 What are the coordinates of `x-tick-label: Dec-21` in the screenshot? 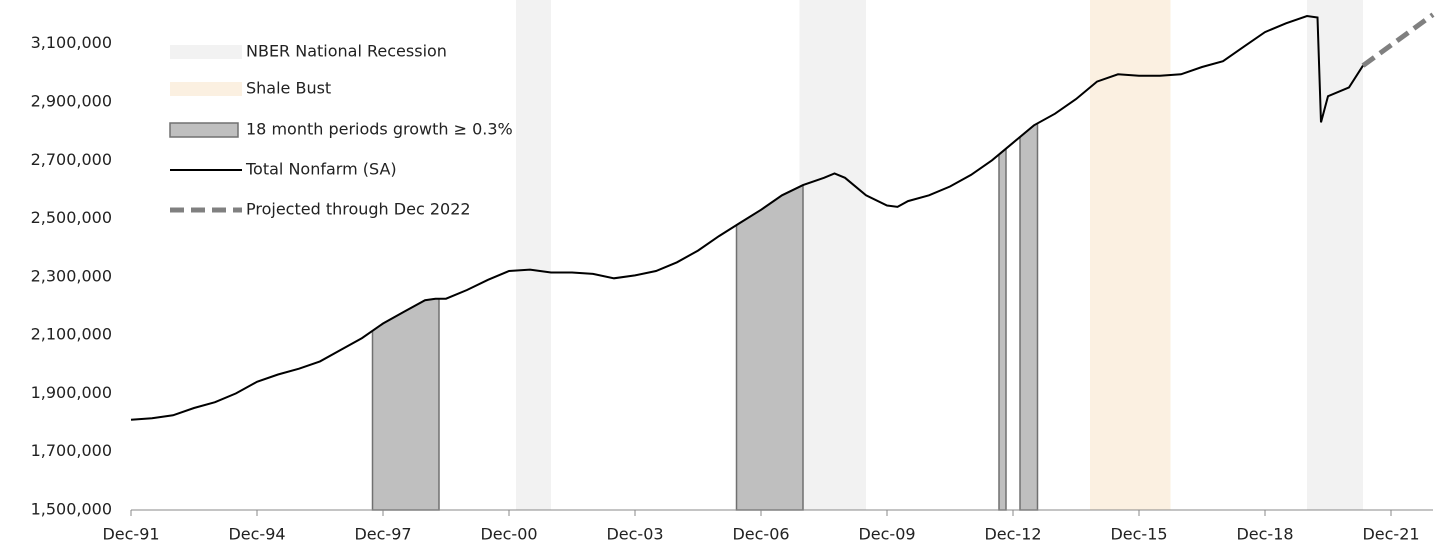 It's located at (1390, 534).